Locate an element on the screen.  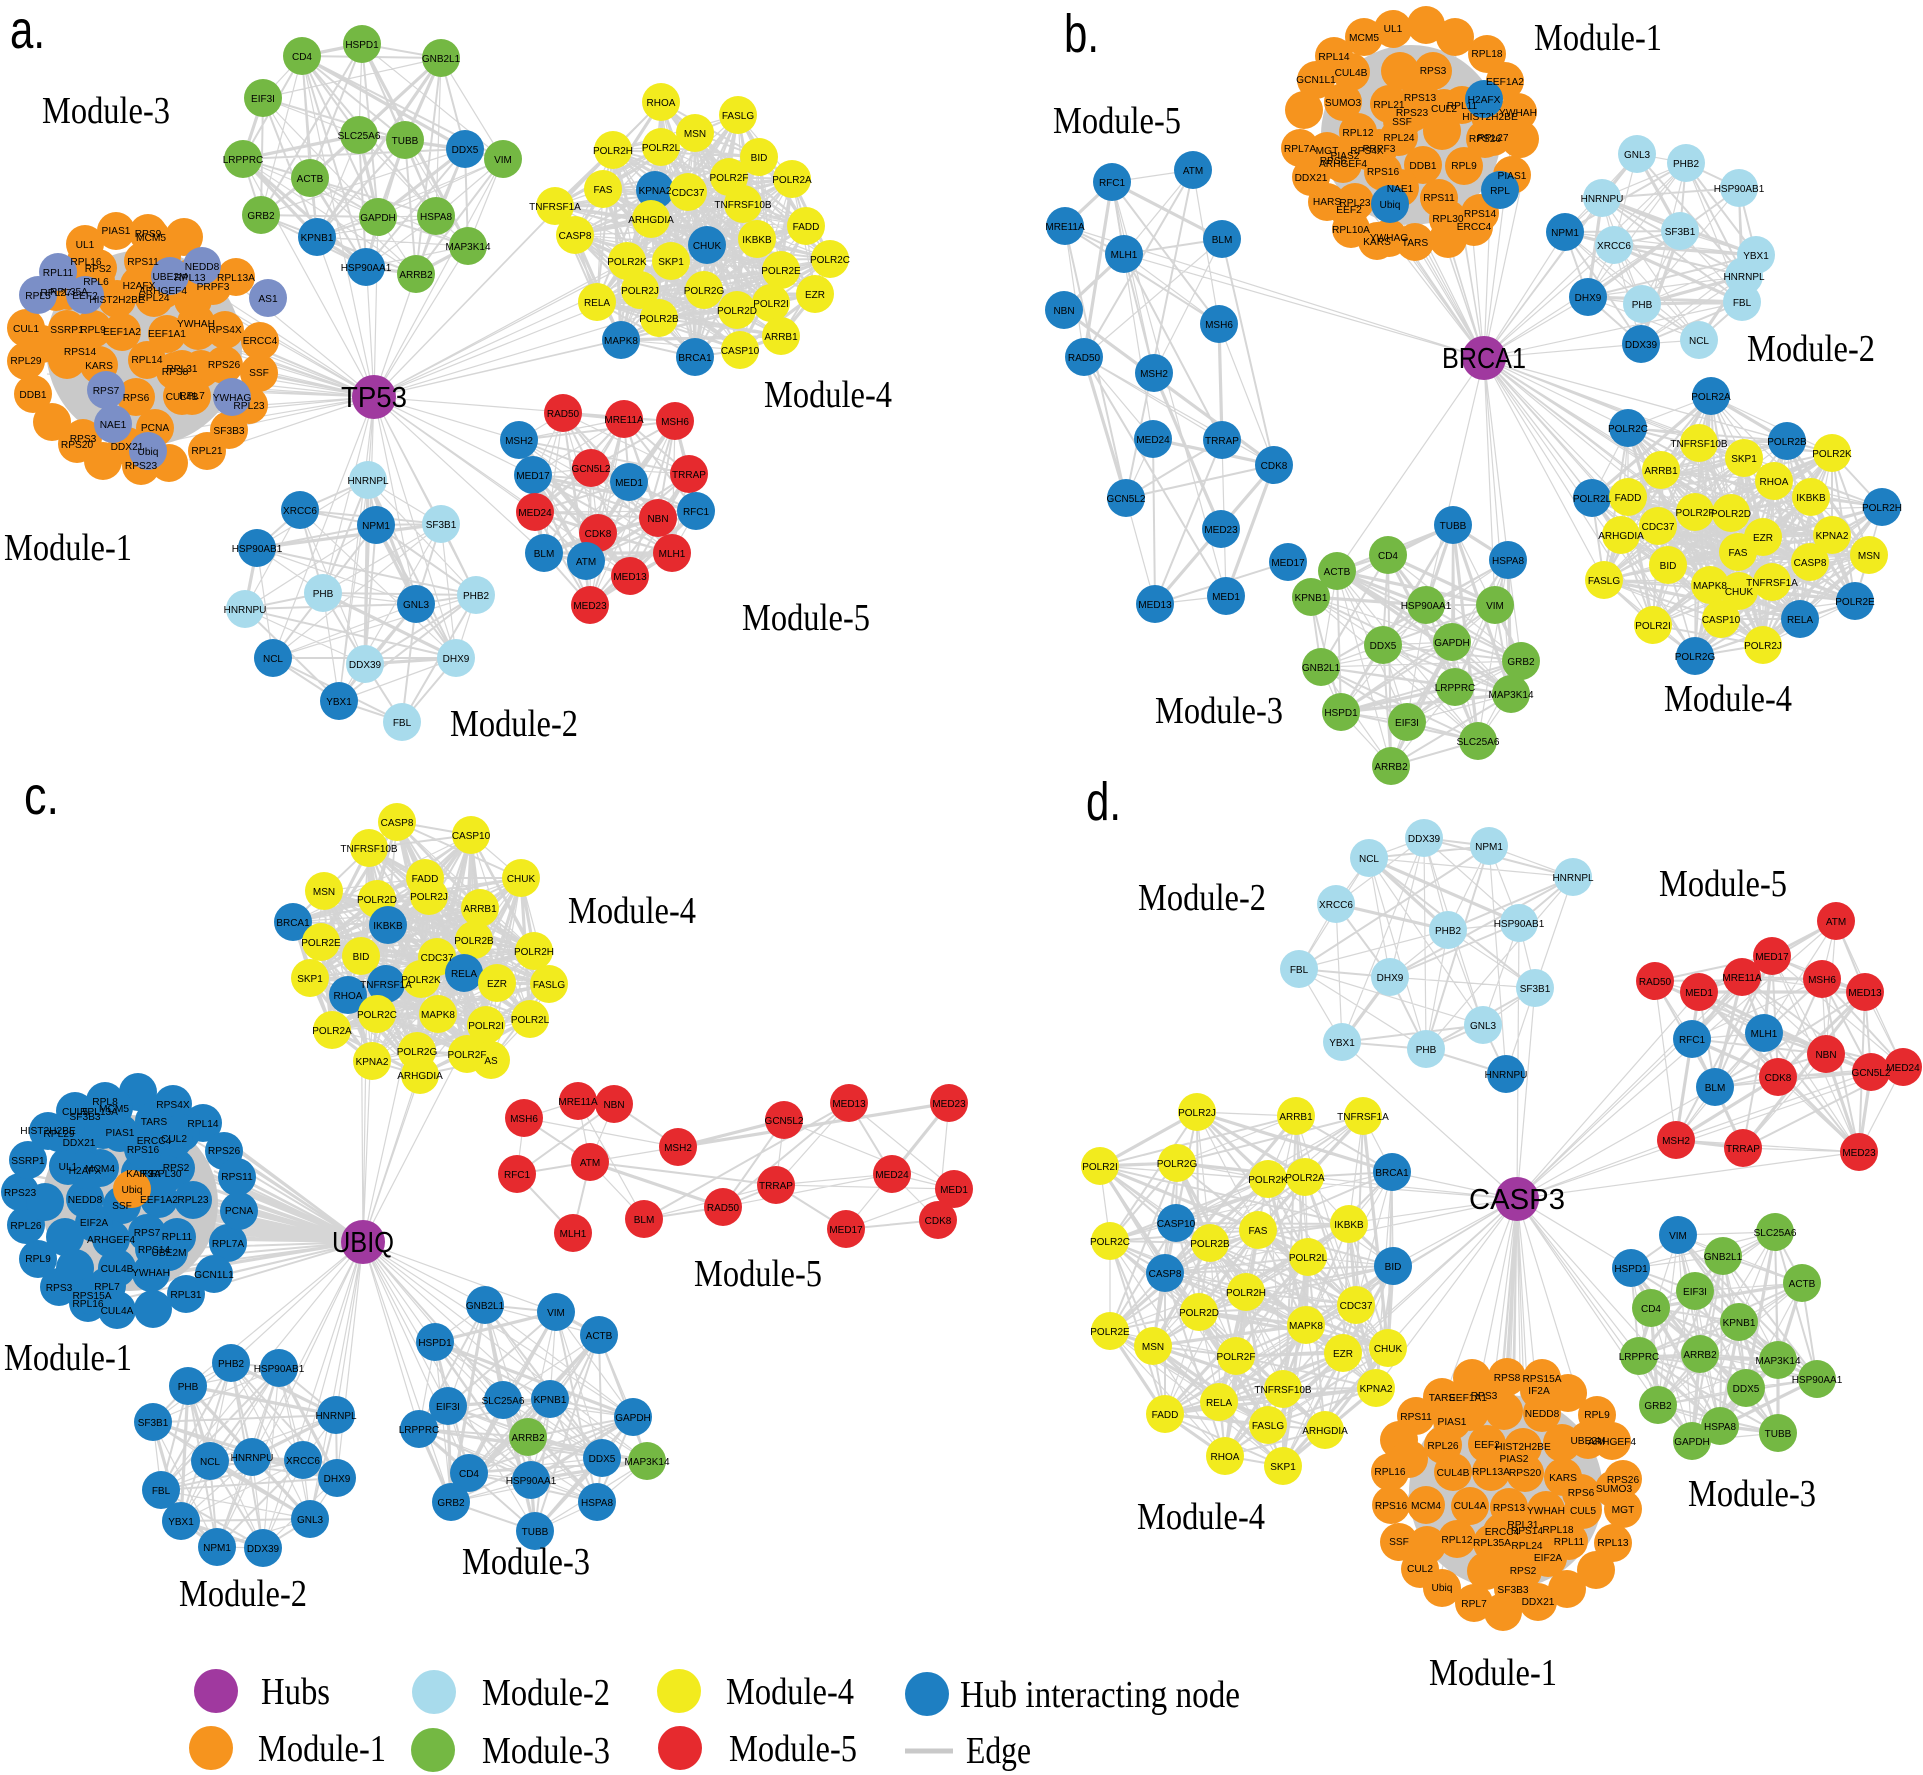
svg-text: DDX39 is located at coordinates (365, 665).